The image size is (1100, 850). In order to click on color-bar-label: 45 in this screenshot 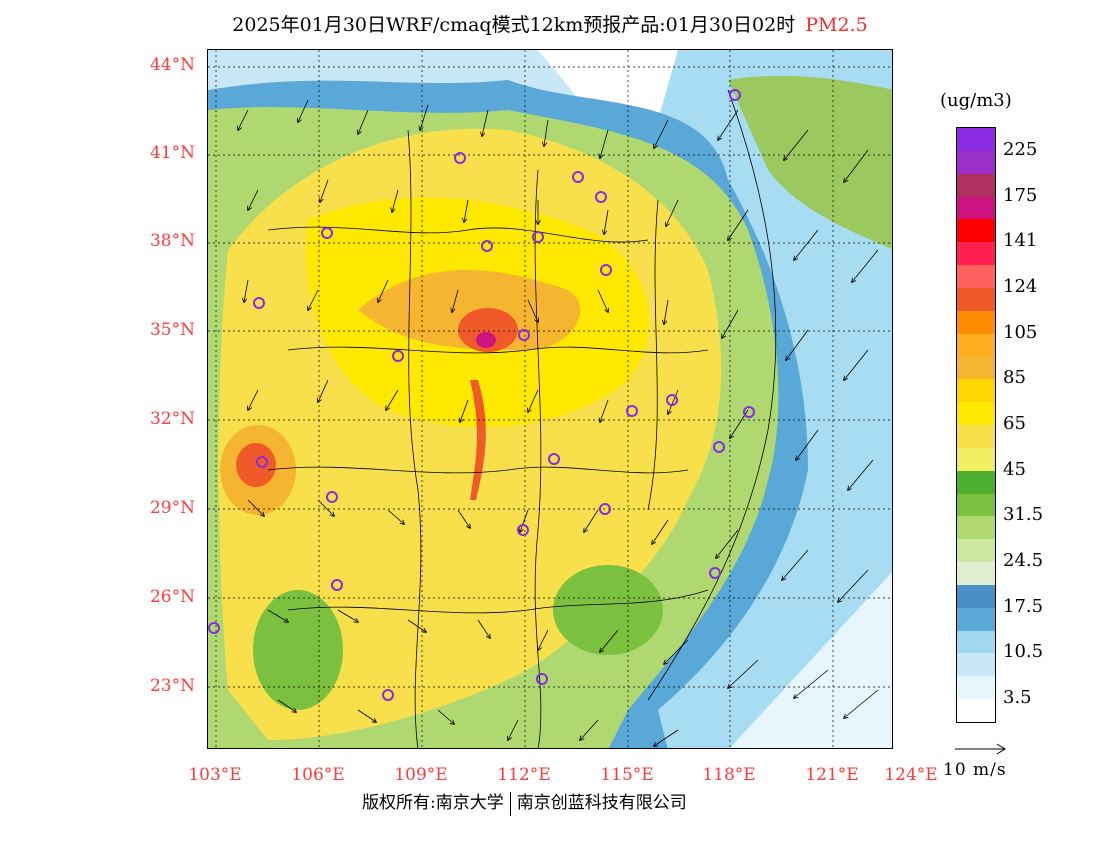, I will do `click(1014, 469)`.